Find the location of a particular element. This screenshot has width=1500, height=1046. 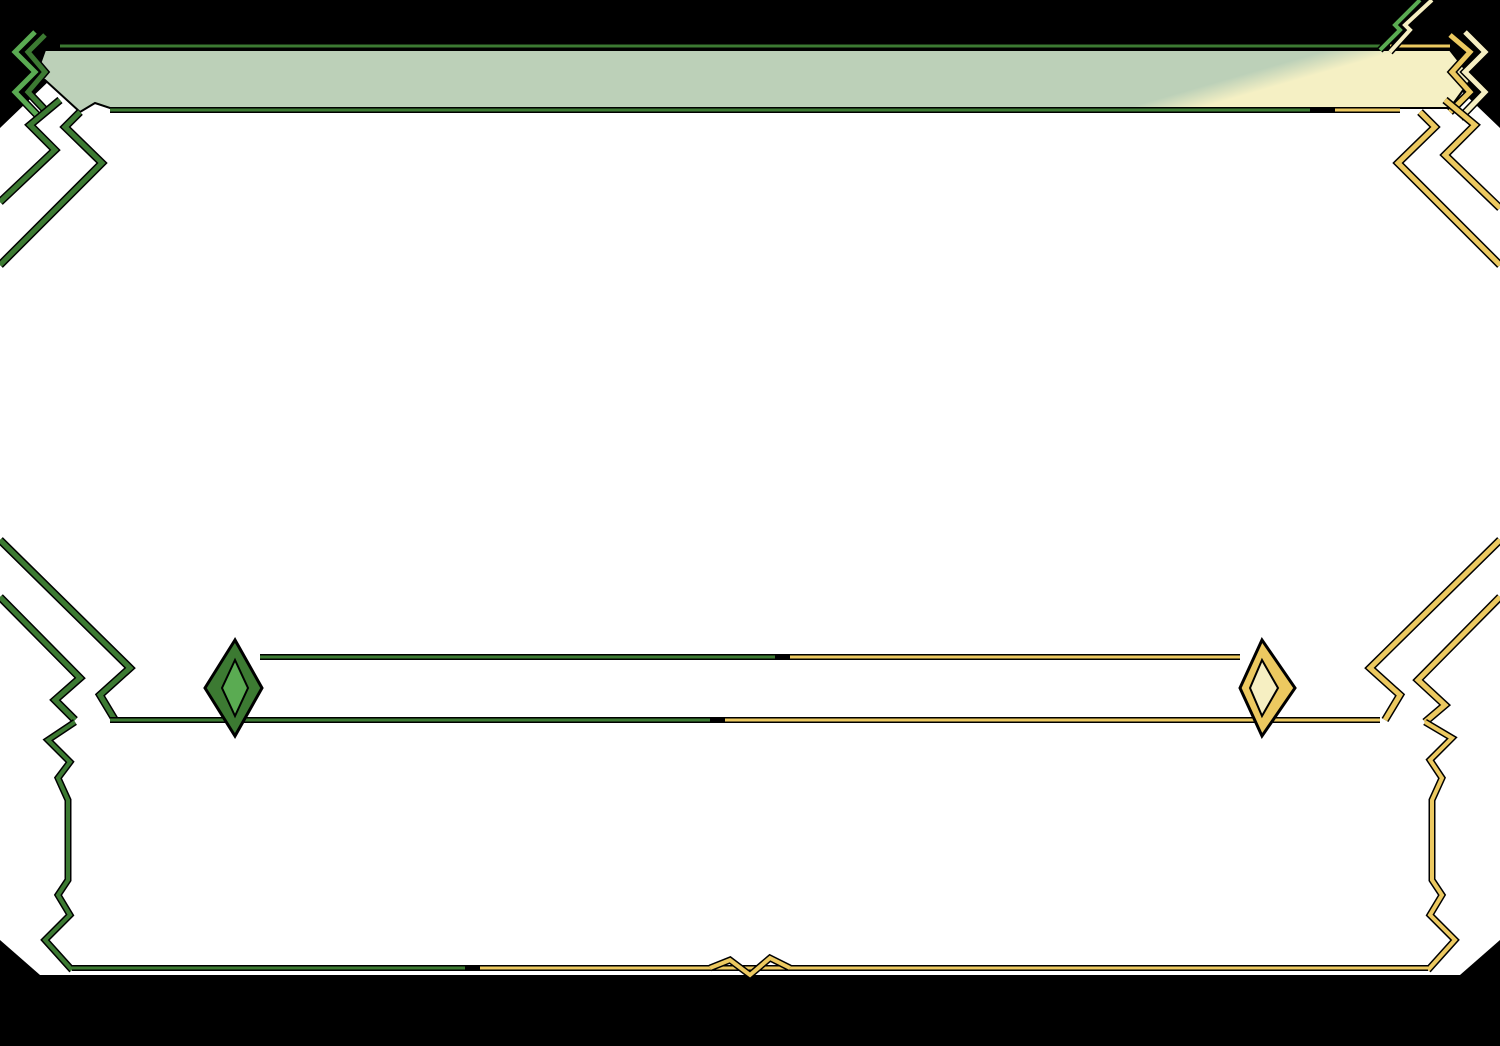

diamond-ornament-left is located at coordinates (233, 688).